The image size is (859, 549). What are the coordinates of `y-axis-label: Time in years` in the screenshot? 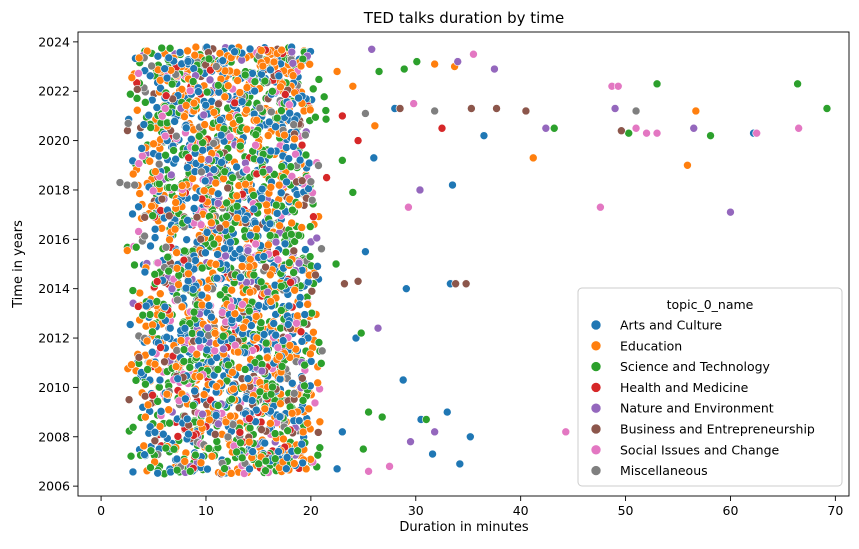 It's located at (18, 264).